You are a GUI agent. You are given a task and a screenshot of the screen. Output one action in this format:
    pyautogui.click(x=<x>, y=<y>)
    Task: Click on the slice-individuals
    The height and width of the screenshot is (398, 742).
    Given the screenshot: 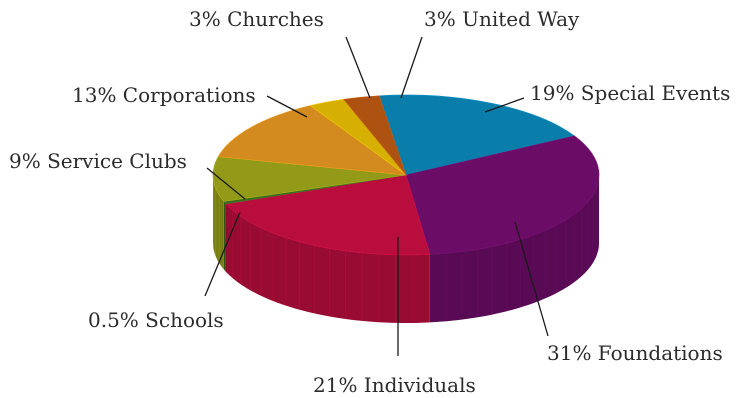 What is the action you would take?
    pyautogui.click(x=328, y=215)
    